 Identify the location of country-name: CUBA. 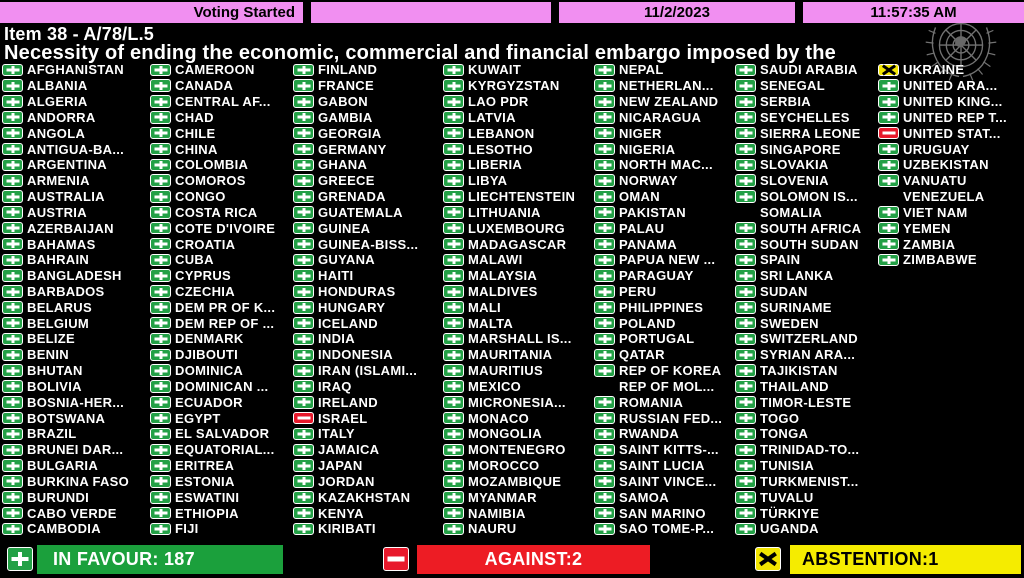
(194, 260).